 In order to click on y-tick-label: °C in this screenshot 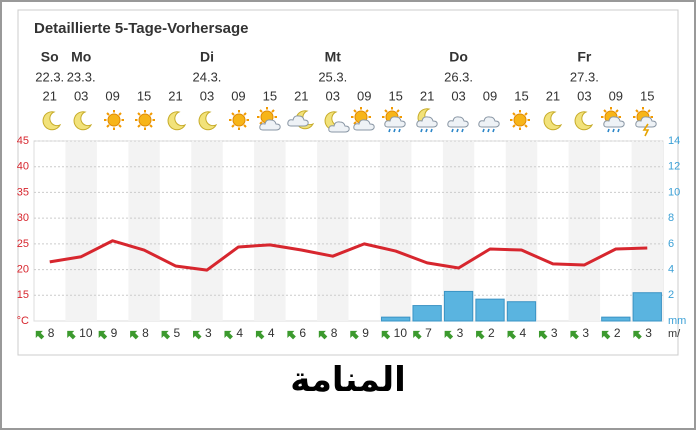, I will do `click(23, 321)`.